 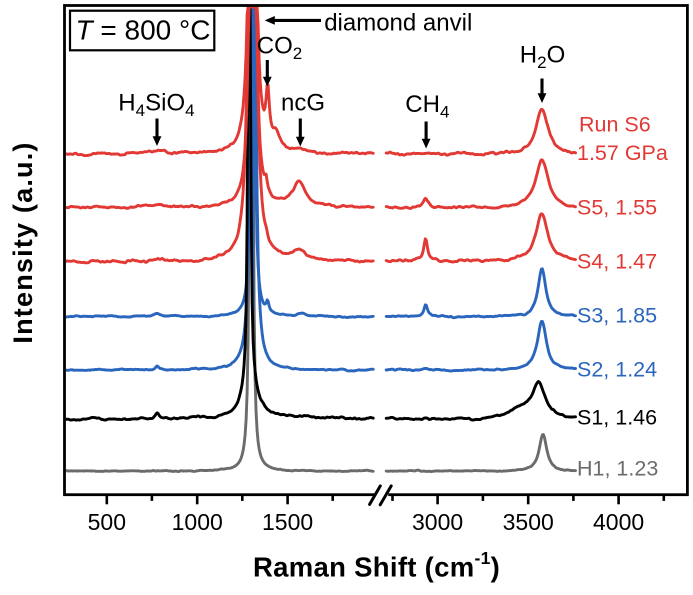 What do you see at coordinates (617, 469) in the screenshot?
I see `svg-text: H1, 1.23` at bounding box center [617, 469].